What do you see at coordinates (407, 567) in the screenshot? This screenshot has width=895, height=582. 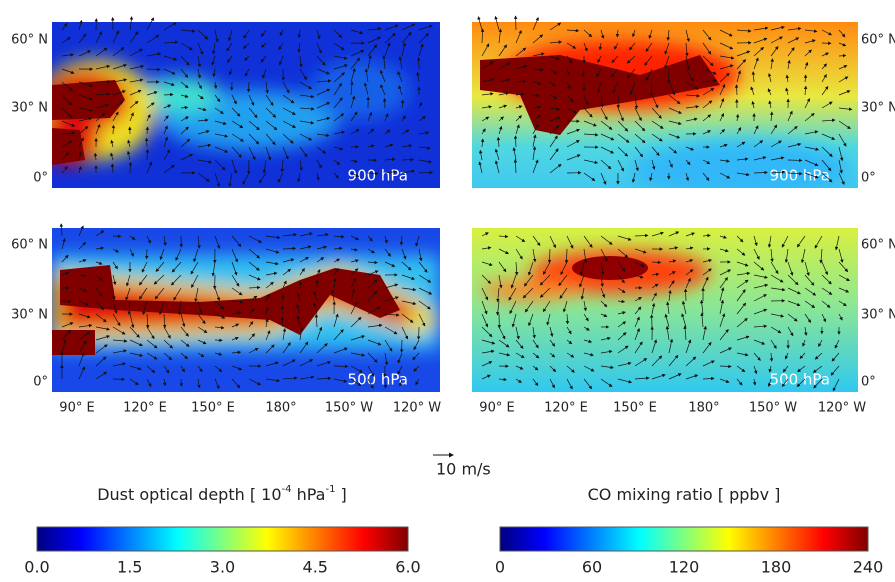 I see `colorbar-tick-label: 6.0` at bounding box center [407, 567].